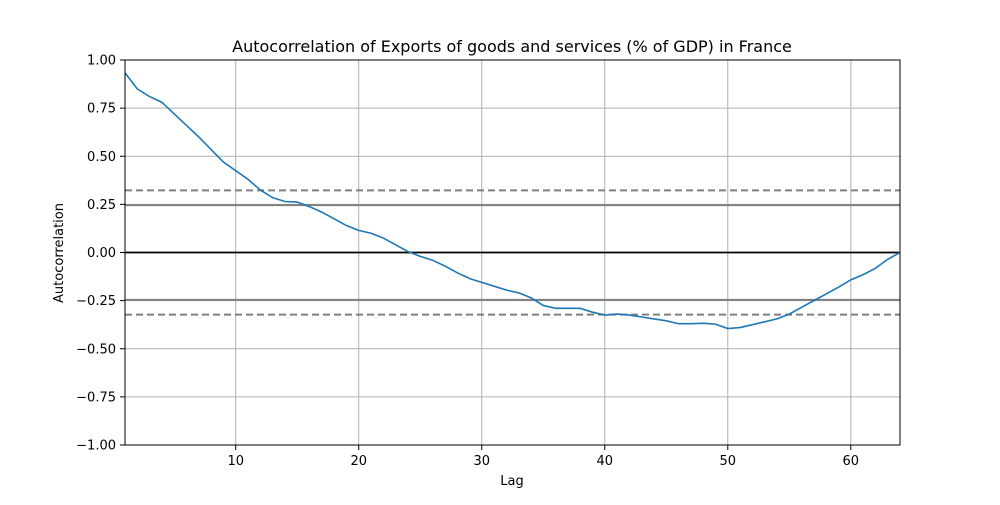  I want to click on x-axis-ticks: 10 20 30 40 50 60, so click(543, 457).